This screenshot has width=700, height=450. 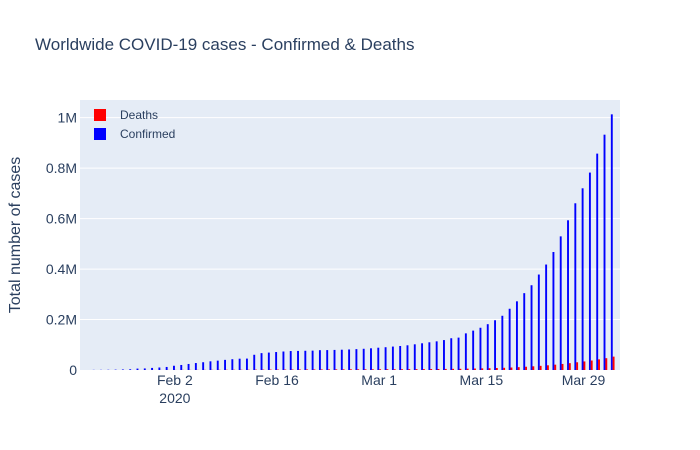 I want to click on legend: Deaths Confirmed, so click(x=134, y=124).